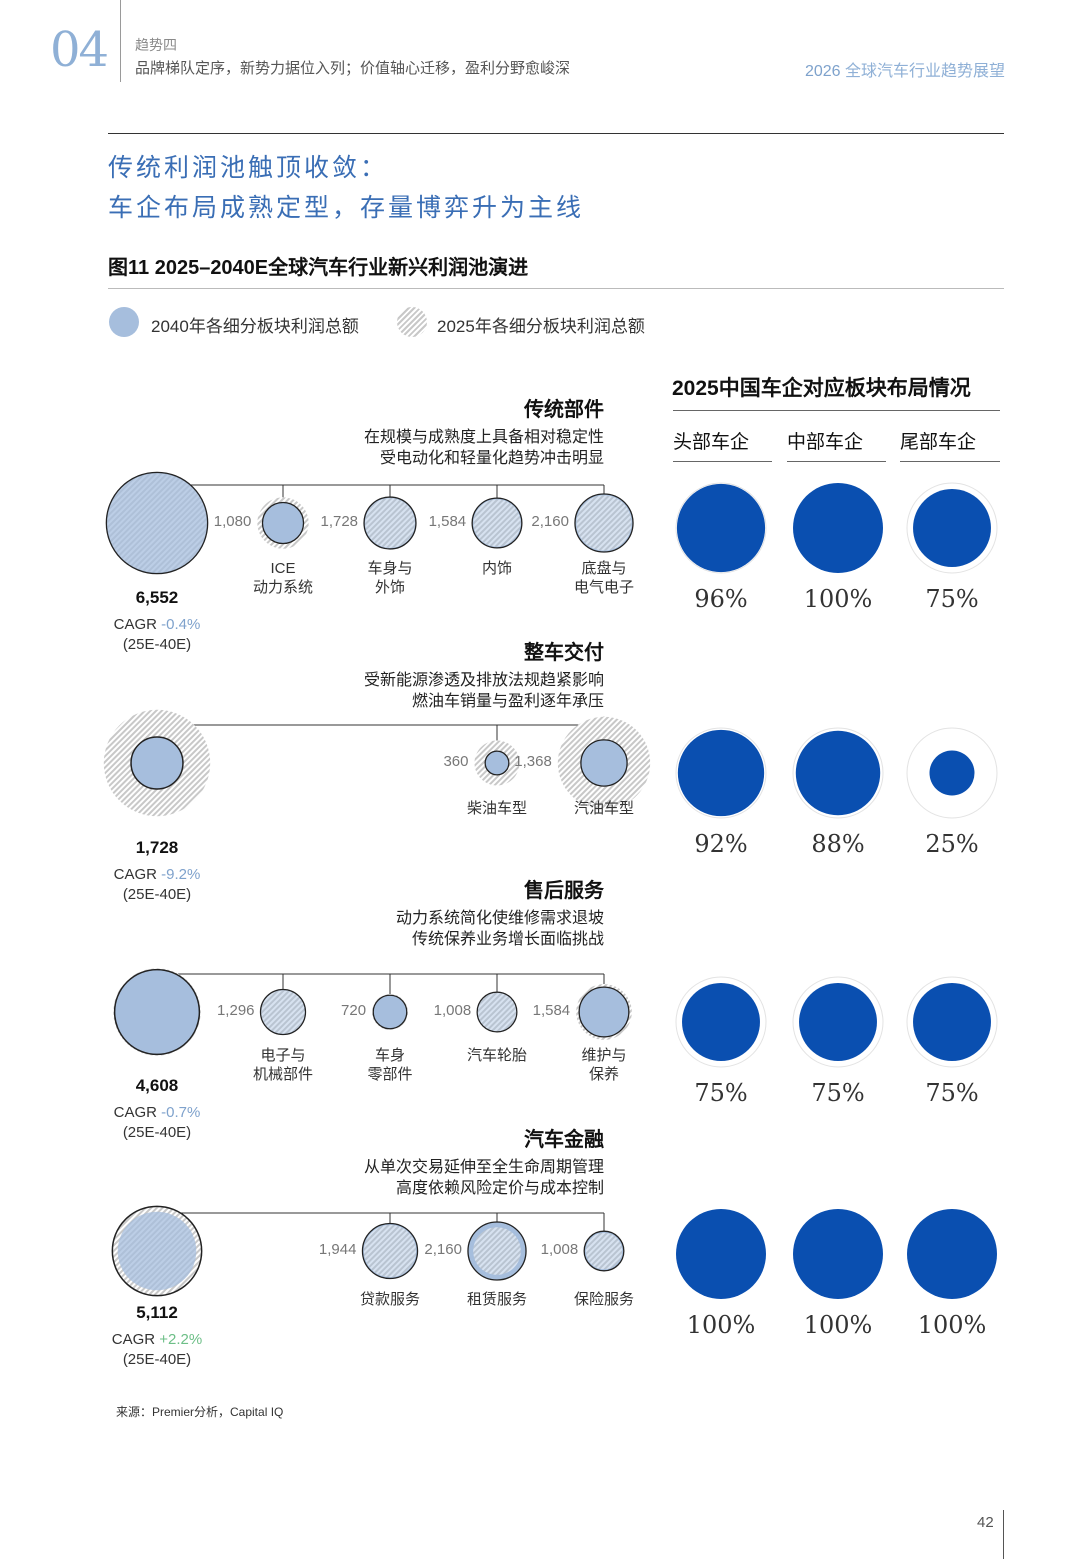  What do you see at coordinates (282, 587) in the screenshot?
I see `segment-name-label: 动力系统` at bounding box center [282, 587].